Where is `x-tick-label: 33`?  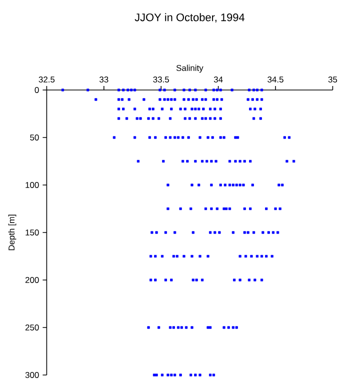
x-tick-label: 33 is located at coordinates (104, 79).